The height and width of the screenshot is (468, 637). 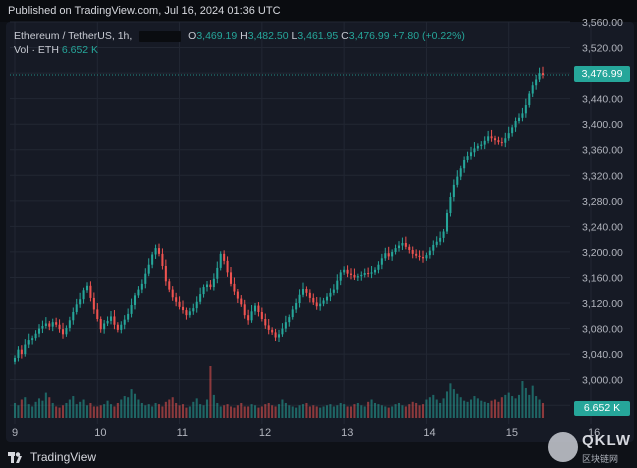 What do you see at coordinates (52, 457) in the screenshot?
I see `tradingview-brand: TradingView` at bounding box center [52, 457].